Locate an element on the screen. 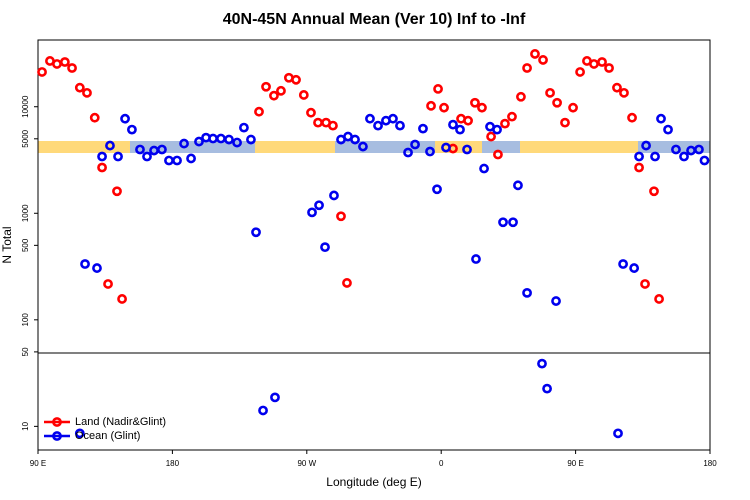 This screenshot has width=750, height=500. x-tick-label: 0 is located at coordinates (441, 463).